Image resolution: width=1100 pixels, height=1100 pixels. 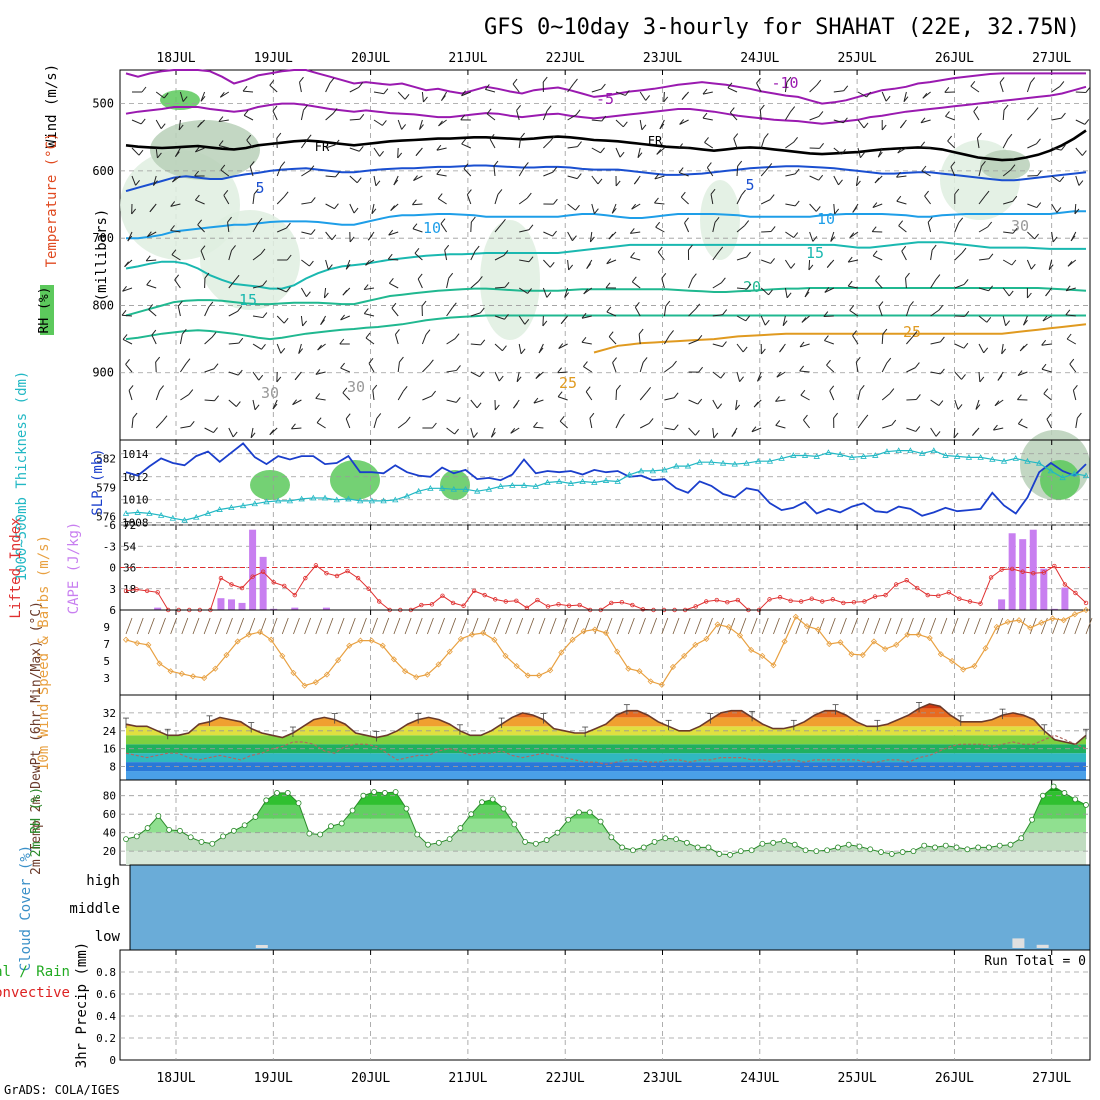 What do you see at coordinates (103, 238) in the screenshot?
I see `pressure-tick-700: 700` at bounding box center [103, 238].